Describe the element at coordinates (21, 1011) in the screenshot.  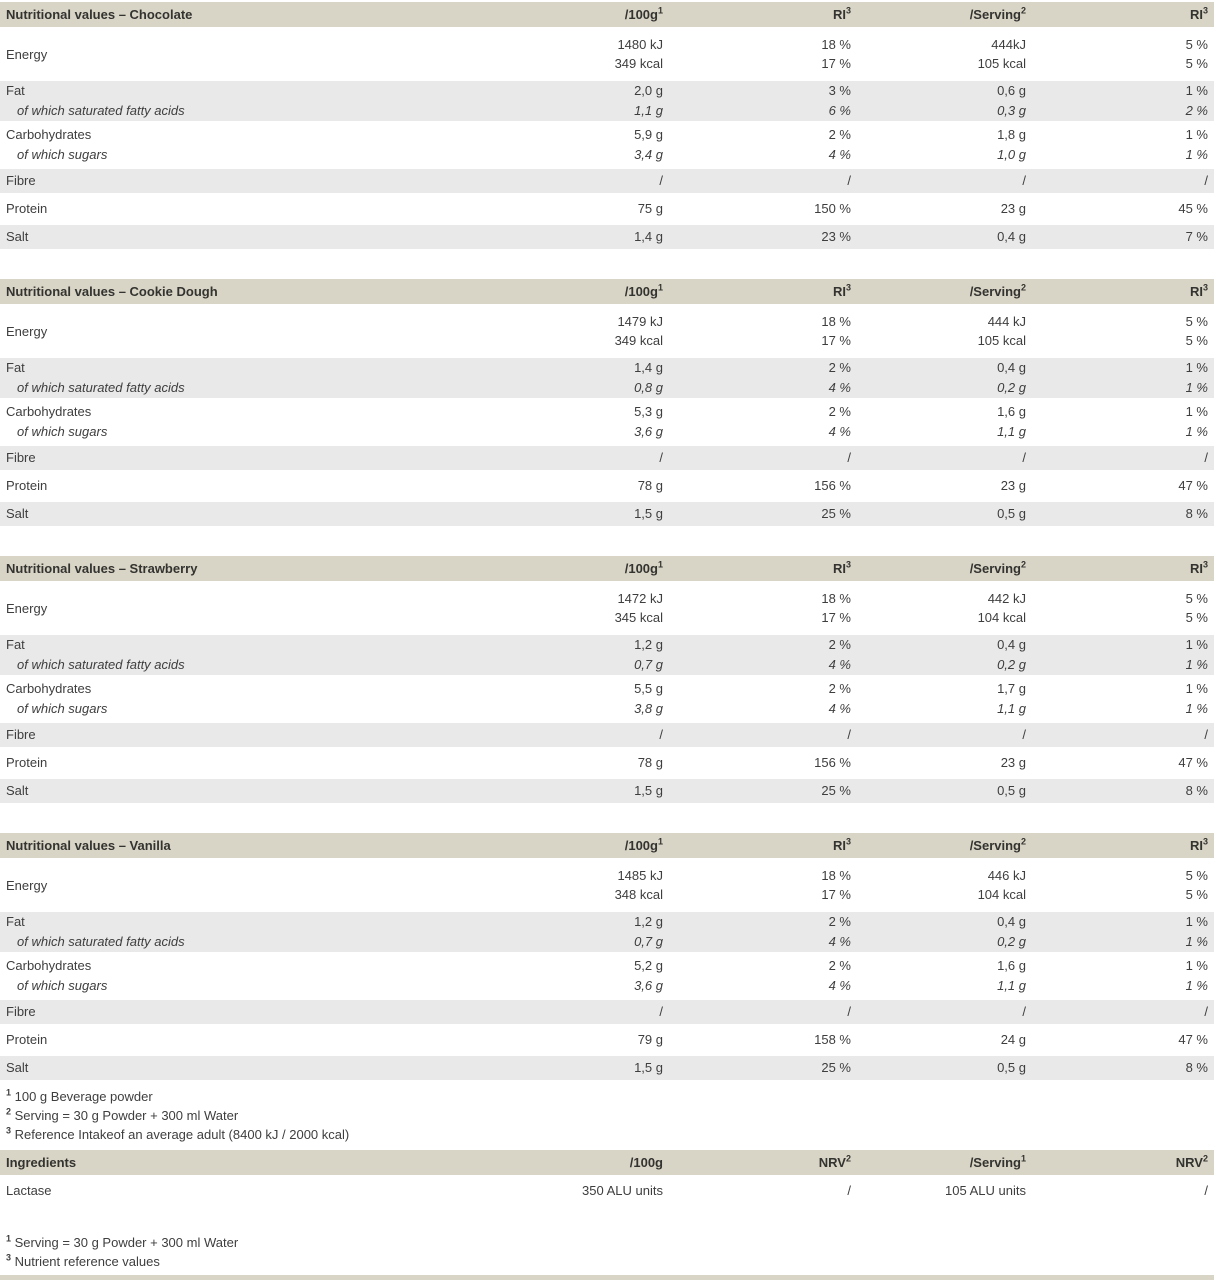
I see `nutrient-label: Fibre` at that location.